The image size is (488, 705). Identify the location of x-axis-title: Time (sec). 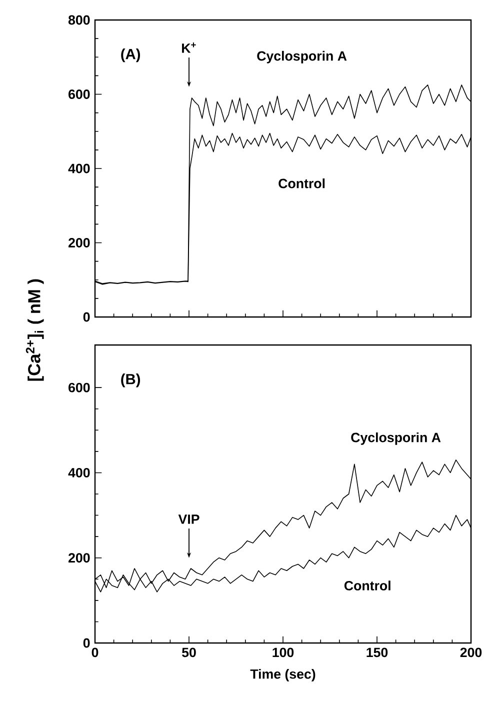
(283, 675).